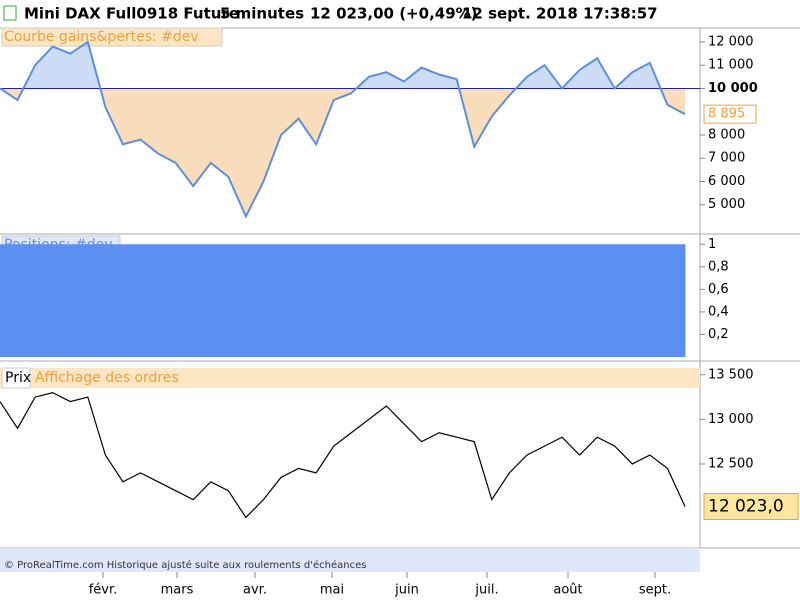 The height and width of the screenshot is (604, 800). What do you see at coordinates (718, 311) in the screenshot?
I see `y-tick-label: 0,4` at bounding box center [718, 311].